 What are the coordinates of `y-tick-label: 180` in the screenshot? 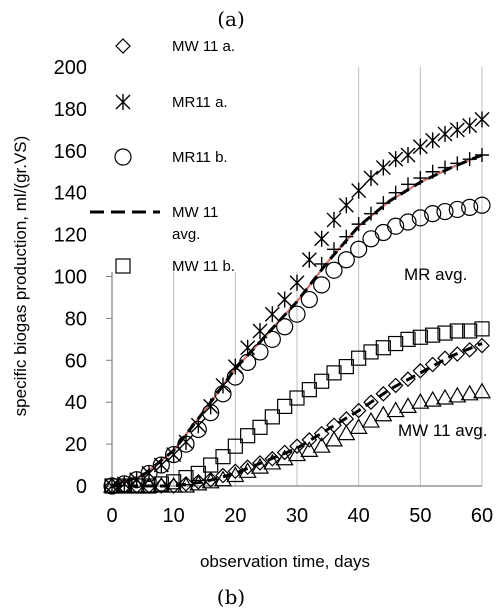 It's located at (70, 110).